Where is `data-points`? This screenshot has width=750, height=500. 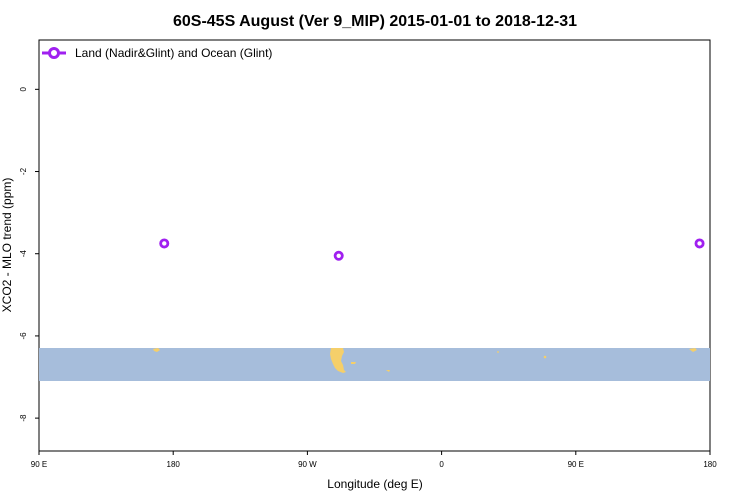
data-points is located at coordinates (432, 250).